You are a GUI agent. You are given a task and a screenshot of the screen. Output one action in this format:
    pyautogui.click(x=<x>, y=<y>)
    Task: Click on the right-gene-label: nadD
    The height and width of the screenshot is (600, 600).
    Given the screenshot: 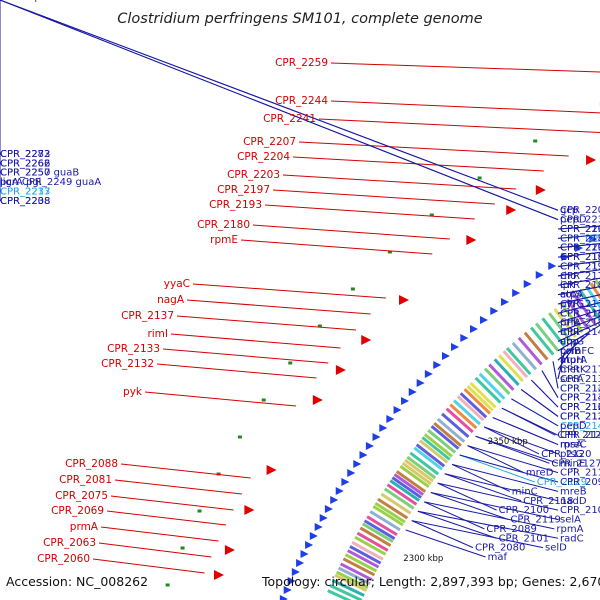 What is the action you would take?
    pyautogui.click(x=573, y=501)
    